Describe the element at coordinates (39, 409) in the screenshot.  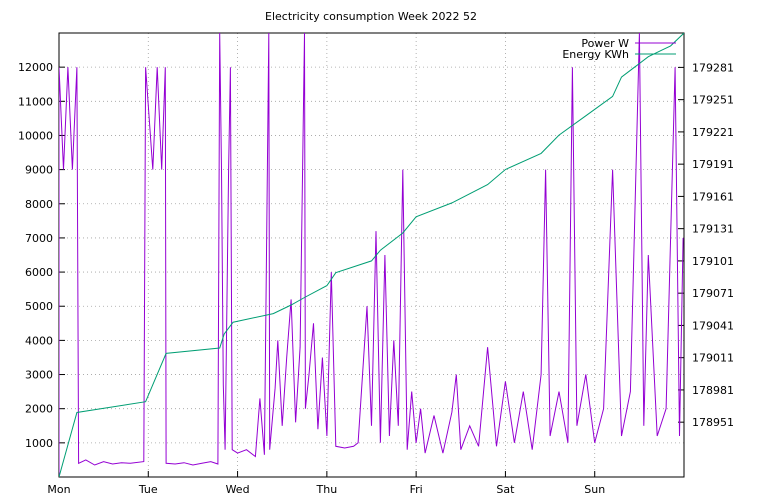
I see `y-tick-label-left: 2000` at that location.